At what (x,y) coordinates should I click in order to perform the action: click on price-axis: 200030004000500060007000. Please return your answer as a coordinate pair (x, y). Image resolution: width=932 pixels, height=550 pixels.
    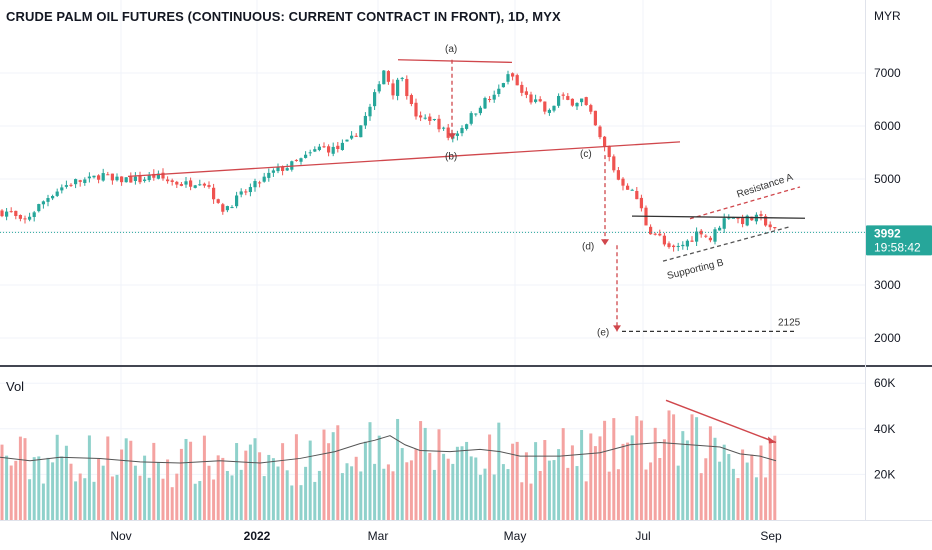
    Looking at the image, I should click on (887, 205).